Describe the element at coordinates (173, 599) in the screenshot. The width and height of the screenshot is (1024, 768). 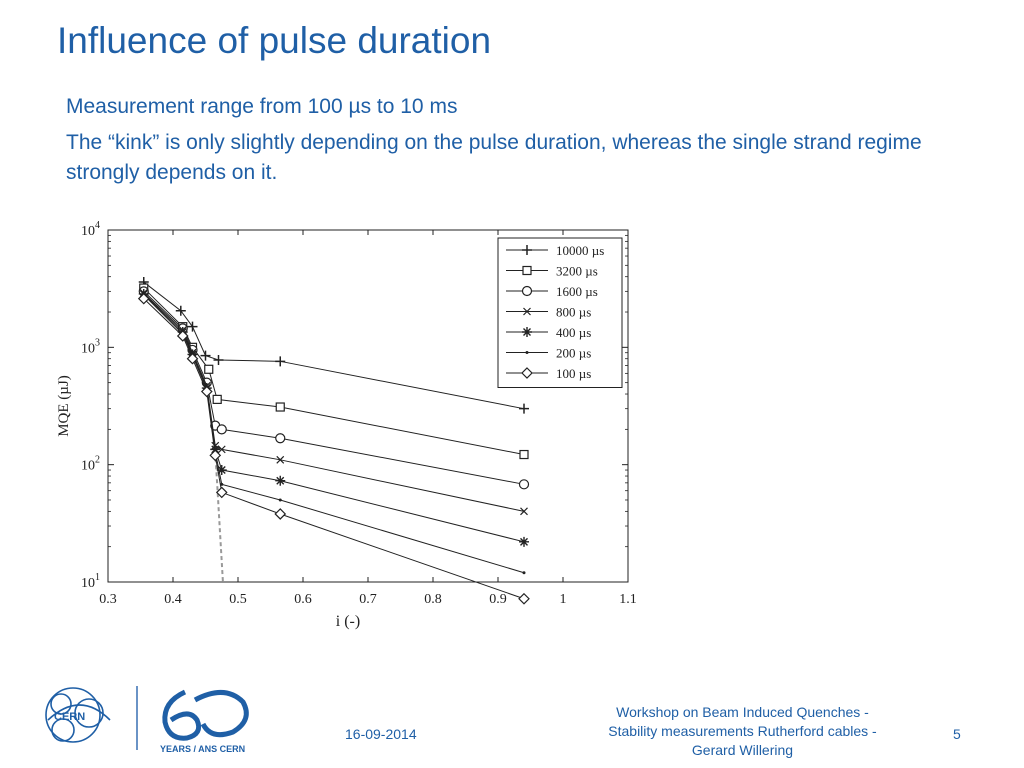
I see `x-tick-label: 0.4` at that location.